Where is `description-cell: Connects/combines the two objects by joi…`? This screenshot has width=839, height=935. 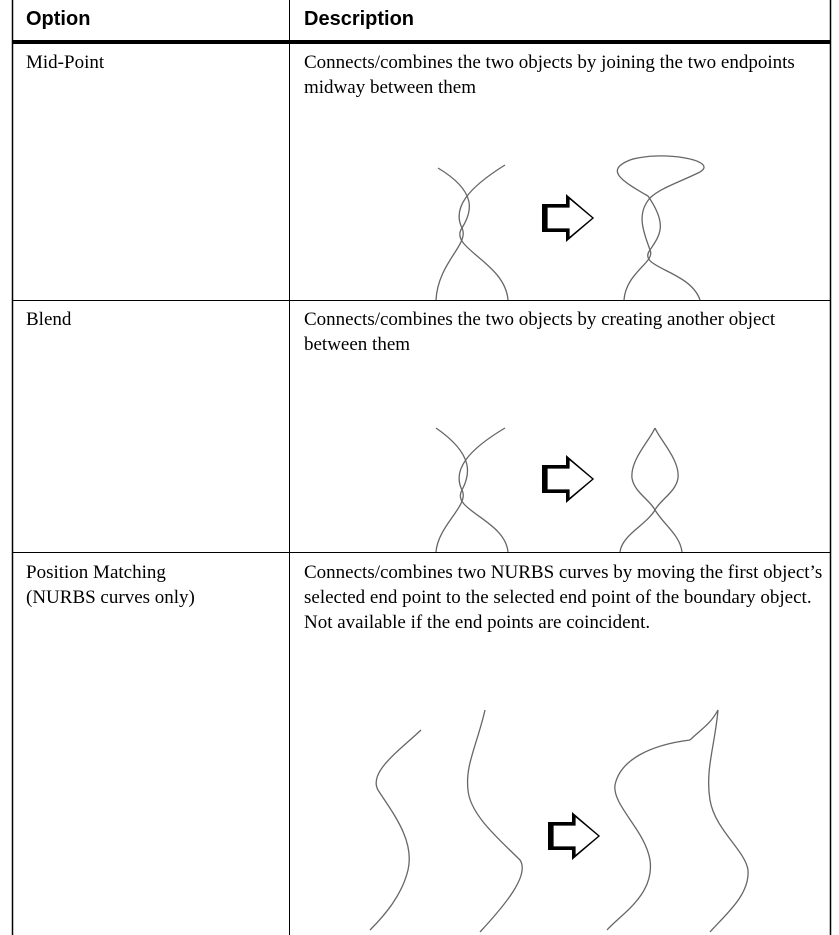
description-cell: Connects/combines the two objects by joi… is located at coordinates (549, 75).